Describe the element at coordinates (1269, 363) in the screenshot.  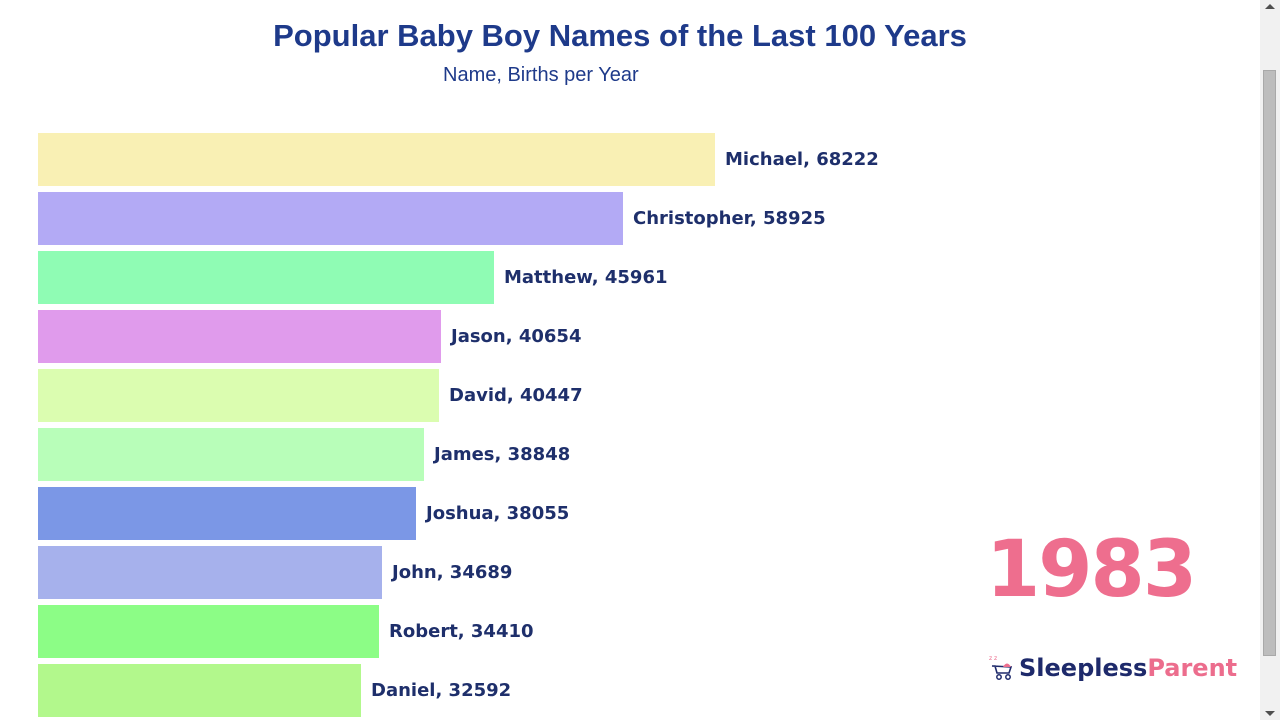
I see `scrollbar-thumb` at that location.